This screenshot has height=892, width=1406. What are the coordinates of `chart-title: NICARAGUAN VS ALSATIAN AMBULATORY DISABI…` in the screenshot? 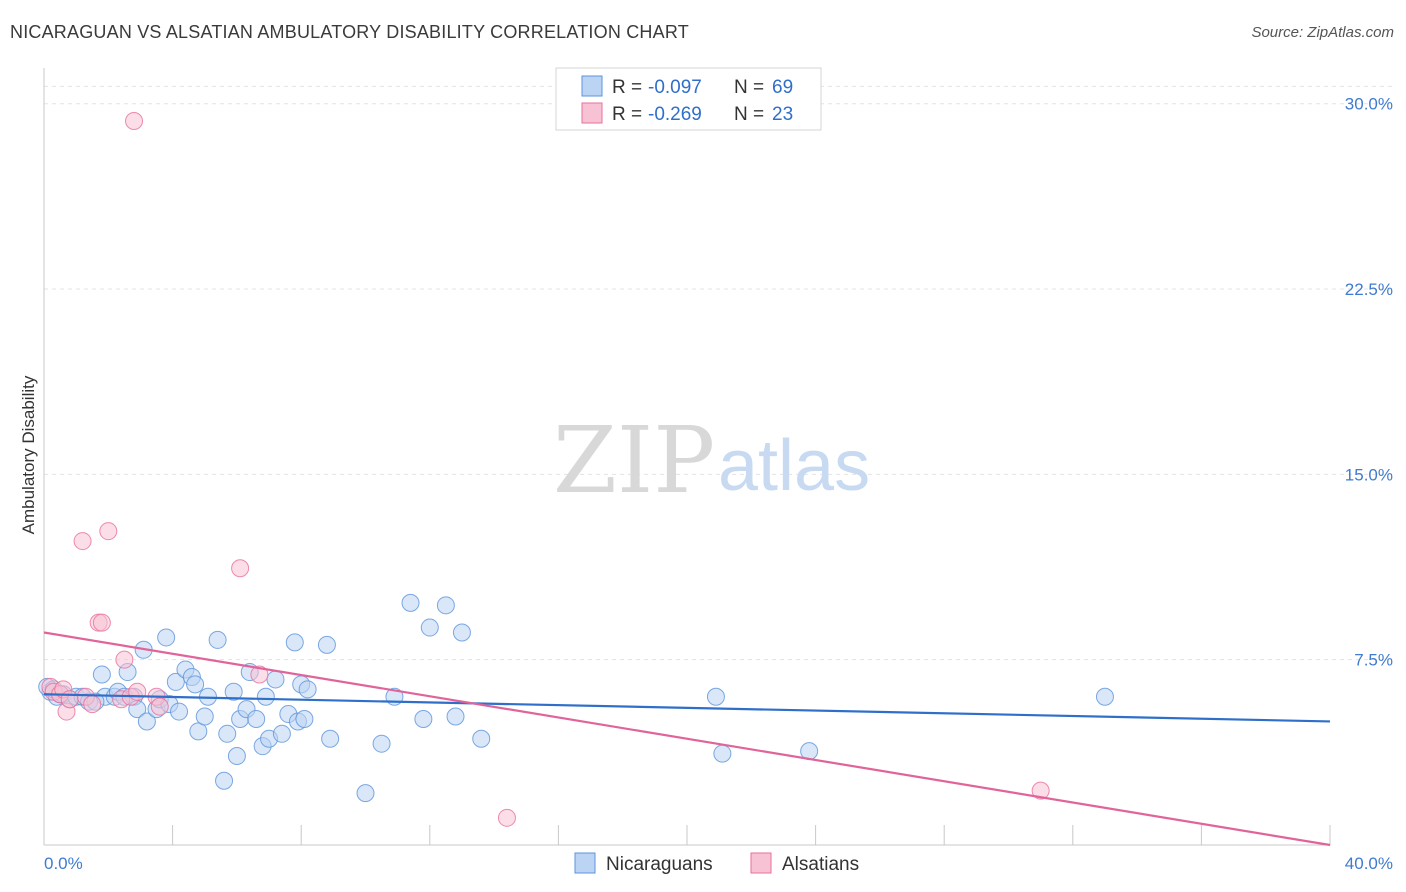 It's located at (349, 32).